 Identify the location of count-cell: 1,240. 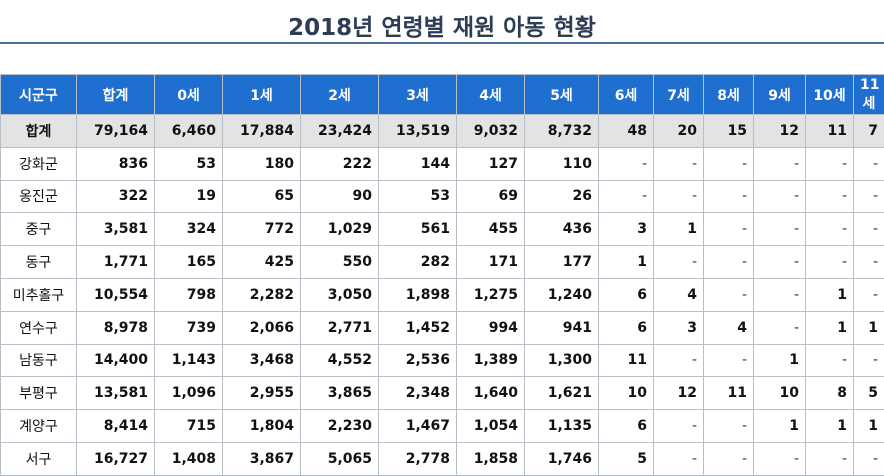
(562, 294).